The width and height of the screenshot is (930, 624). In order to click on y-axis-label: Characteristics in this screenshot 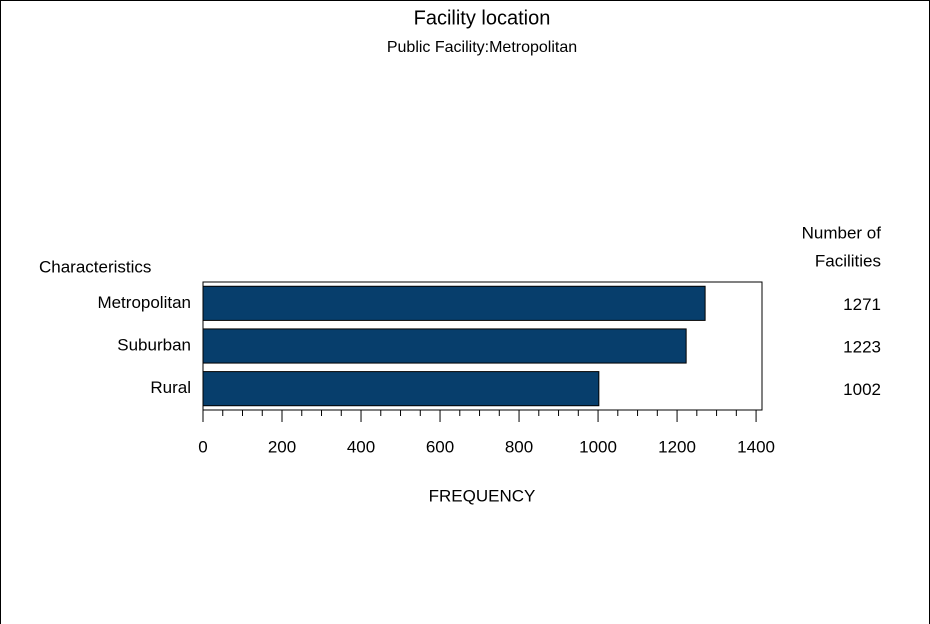, I will do `click(95, 266)`.